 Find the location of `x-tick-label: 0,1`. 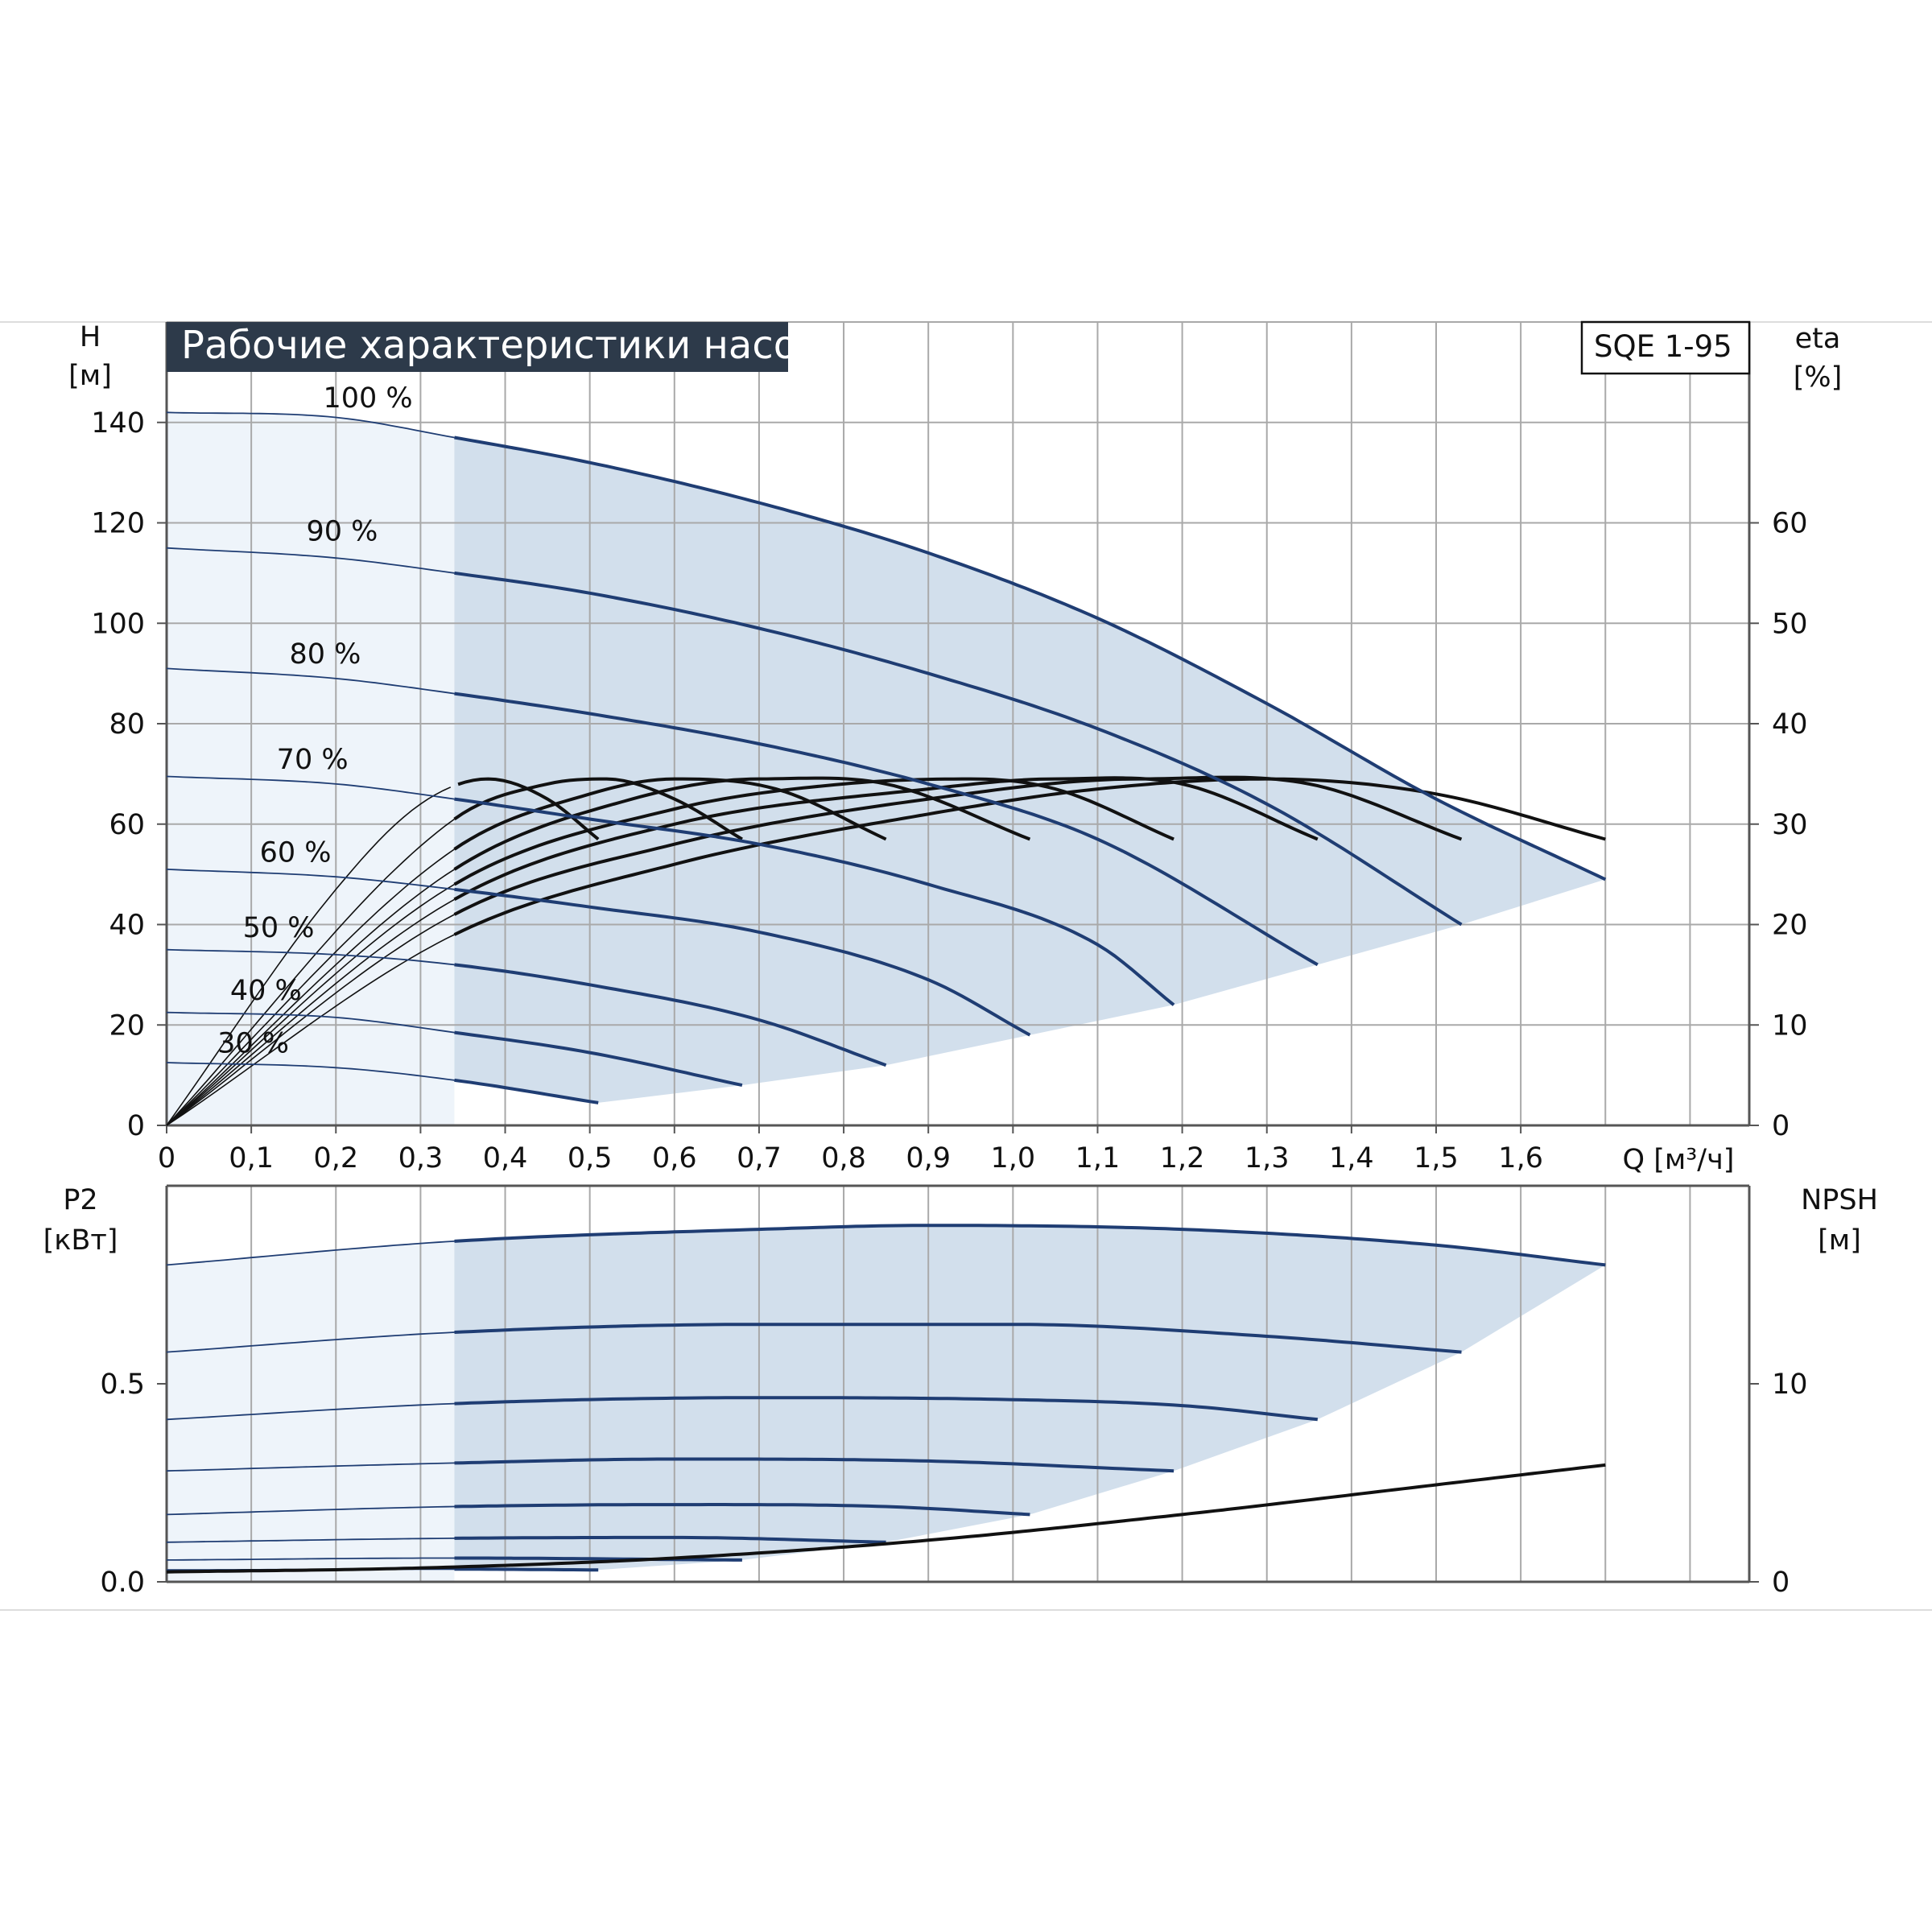

x-tick-label: 0,1 is located at coordinates (252, 1158).